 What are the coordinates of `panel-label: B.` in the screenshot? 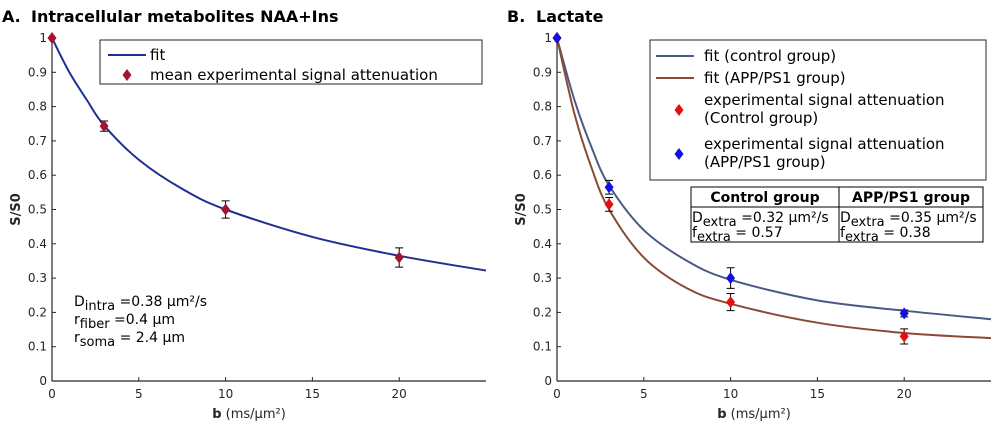 It's located at (516, 16).